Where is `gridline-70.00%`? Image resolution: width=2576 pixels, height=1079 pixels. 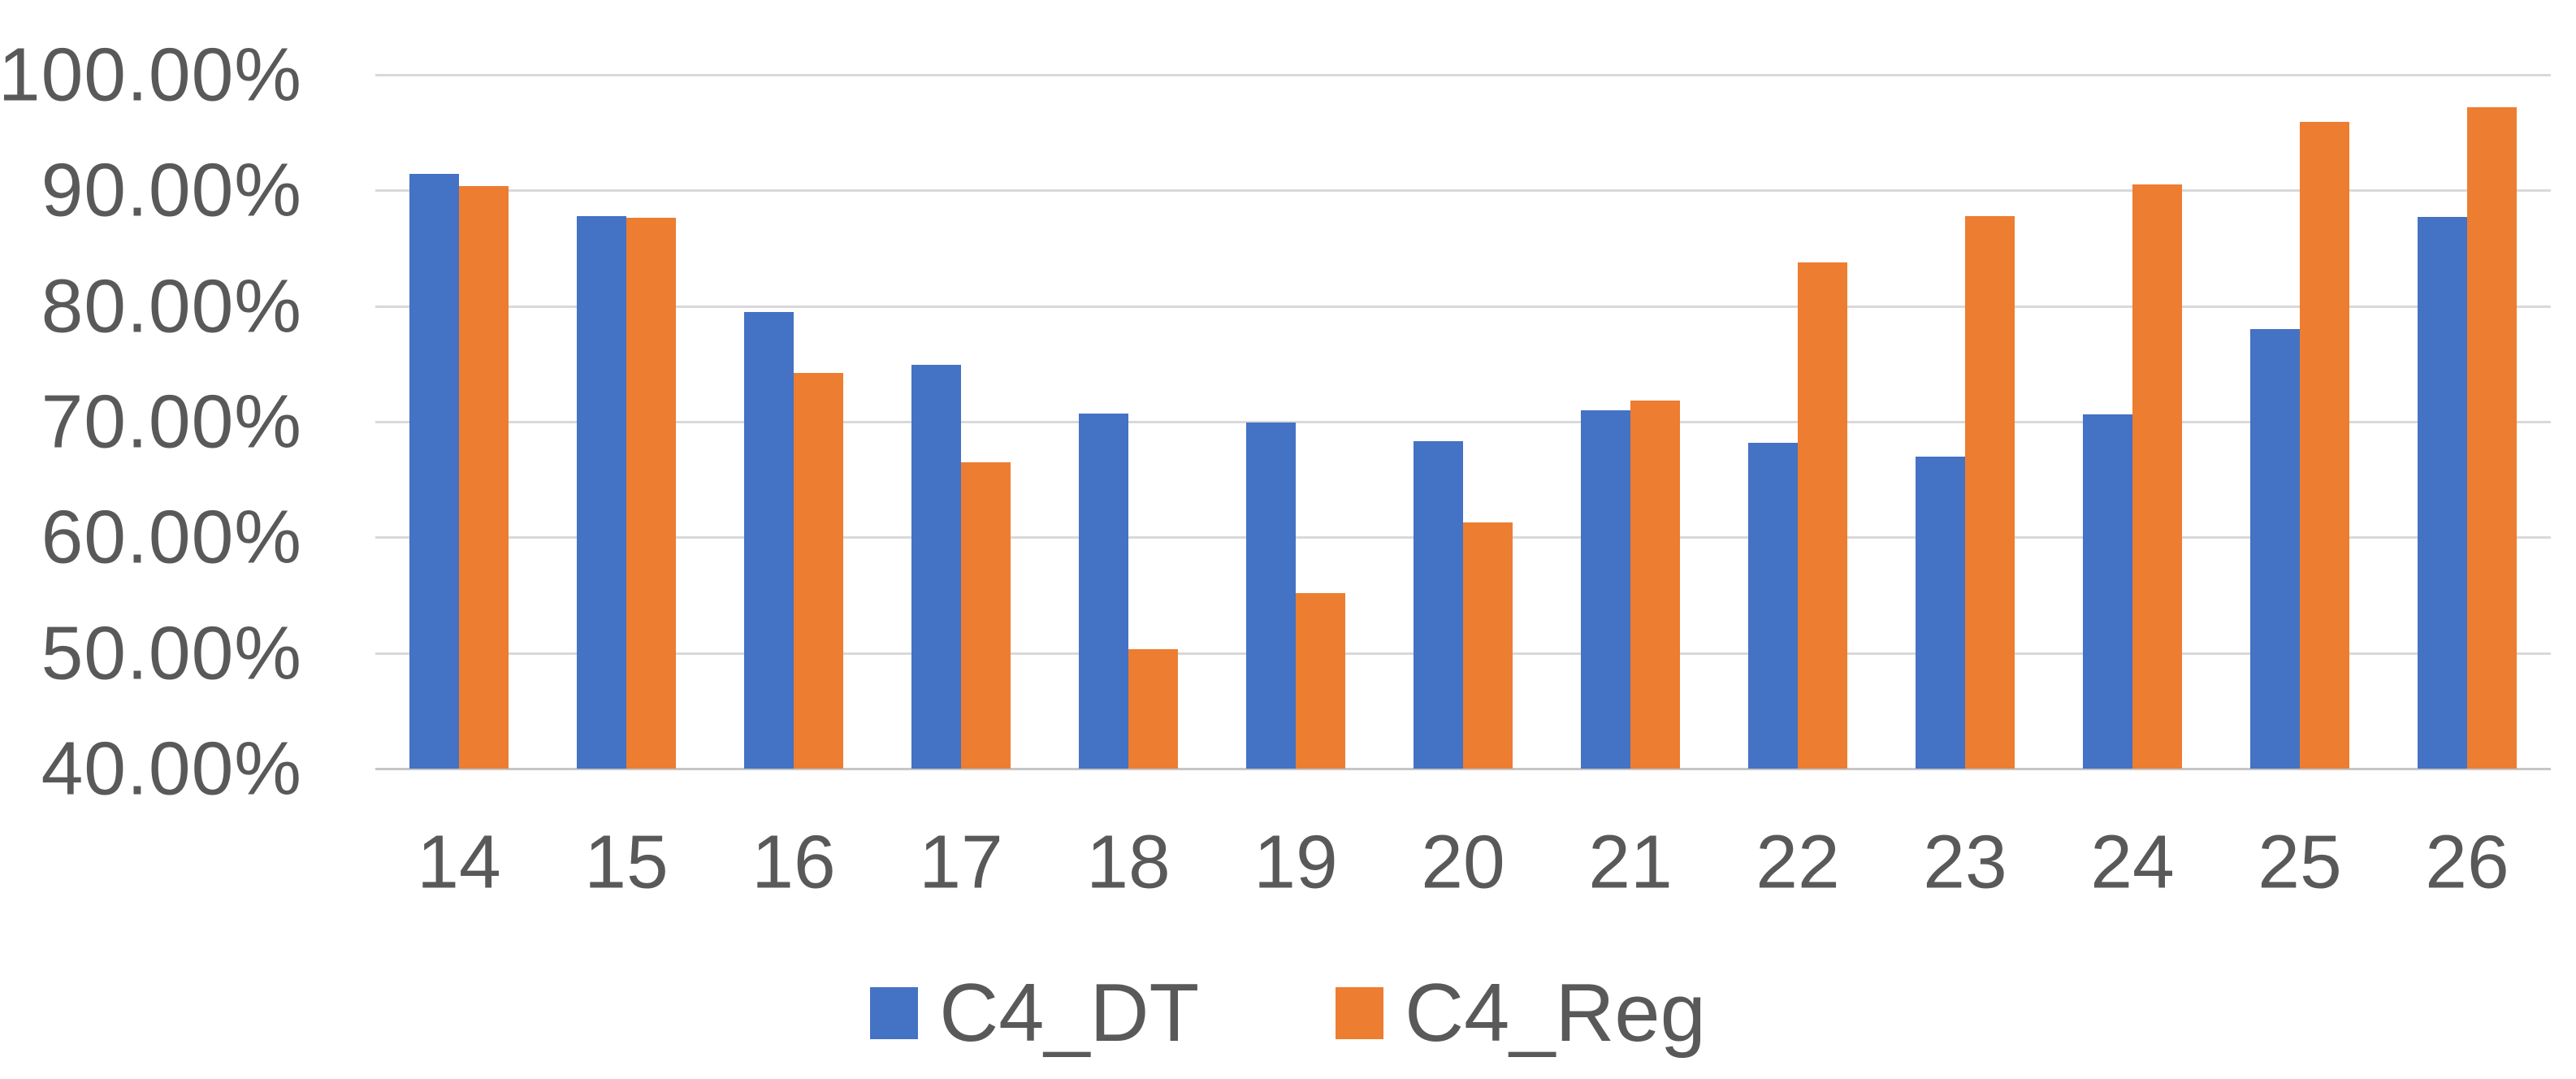 gridline-70.00% is located at coordinates (1463, 422).